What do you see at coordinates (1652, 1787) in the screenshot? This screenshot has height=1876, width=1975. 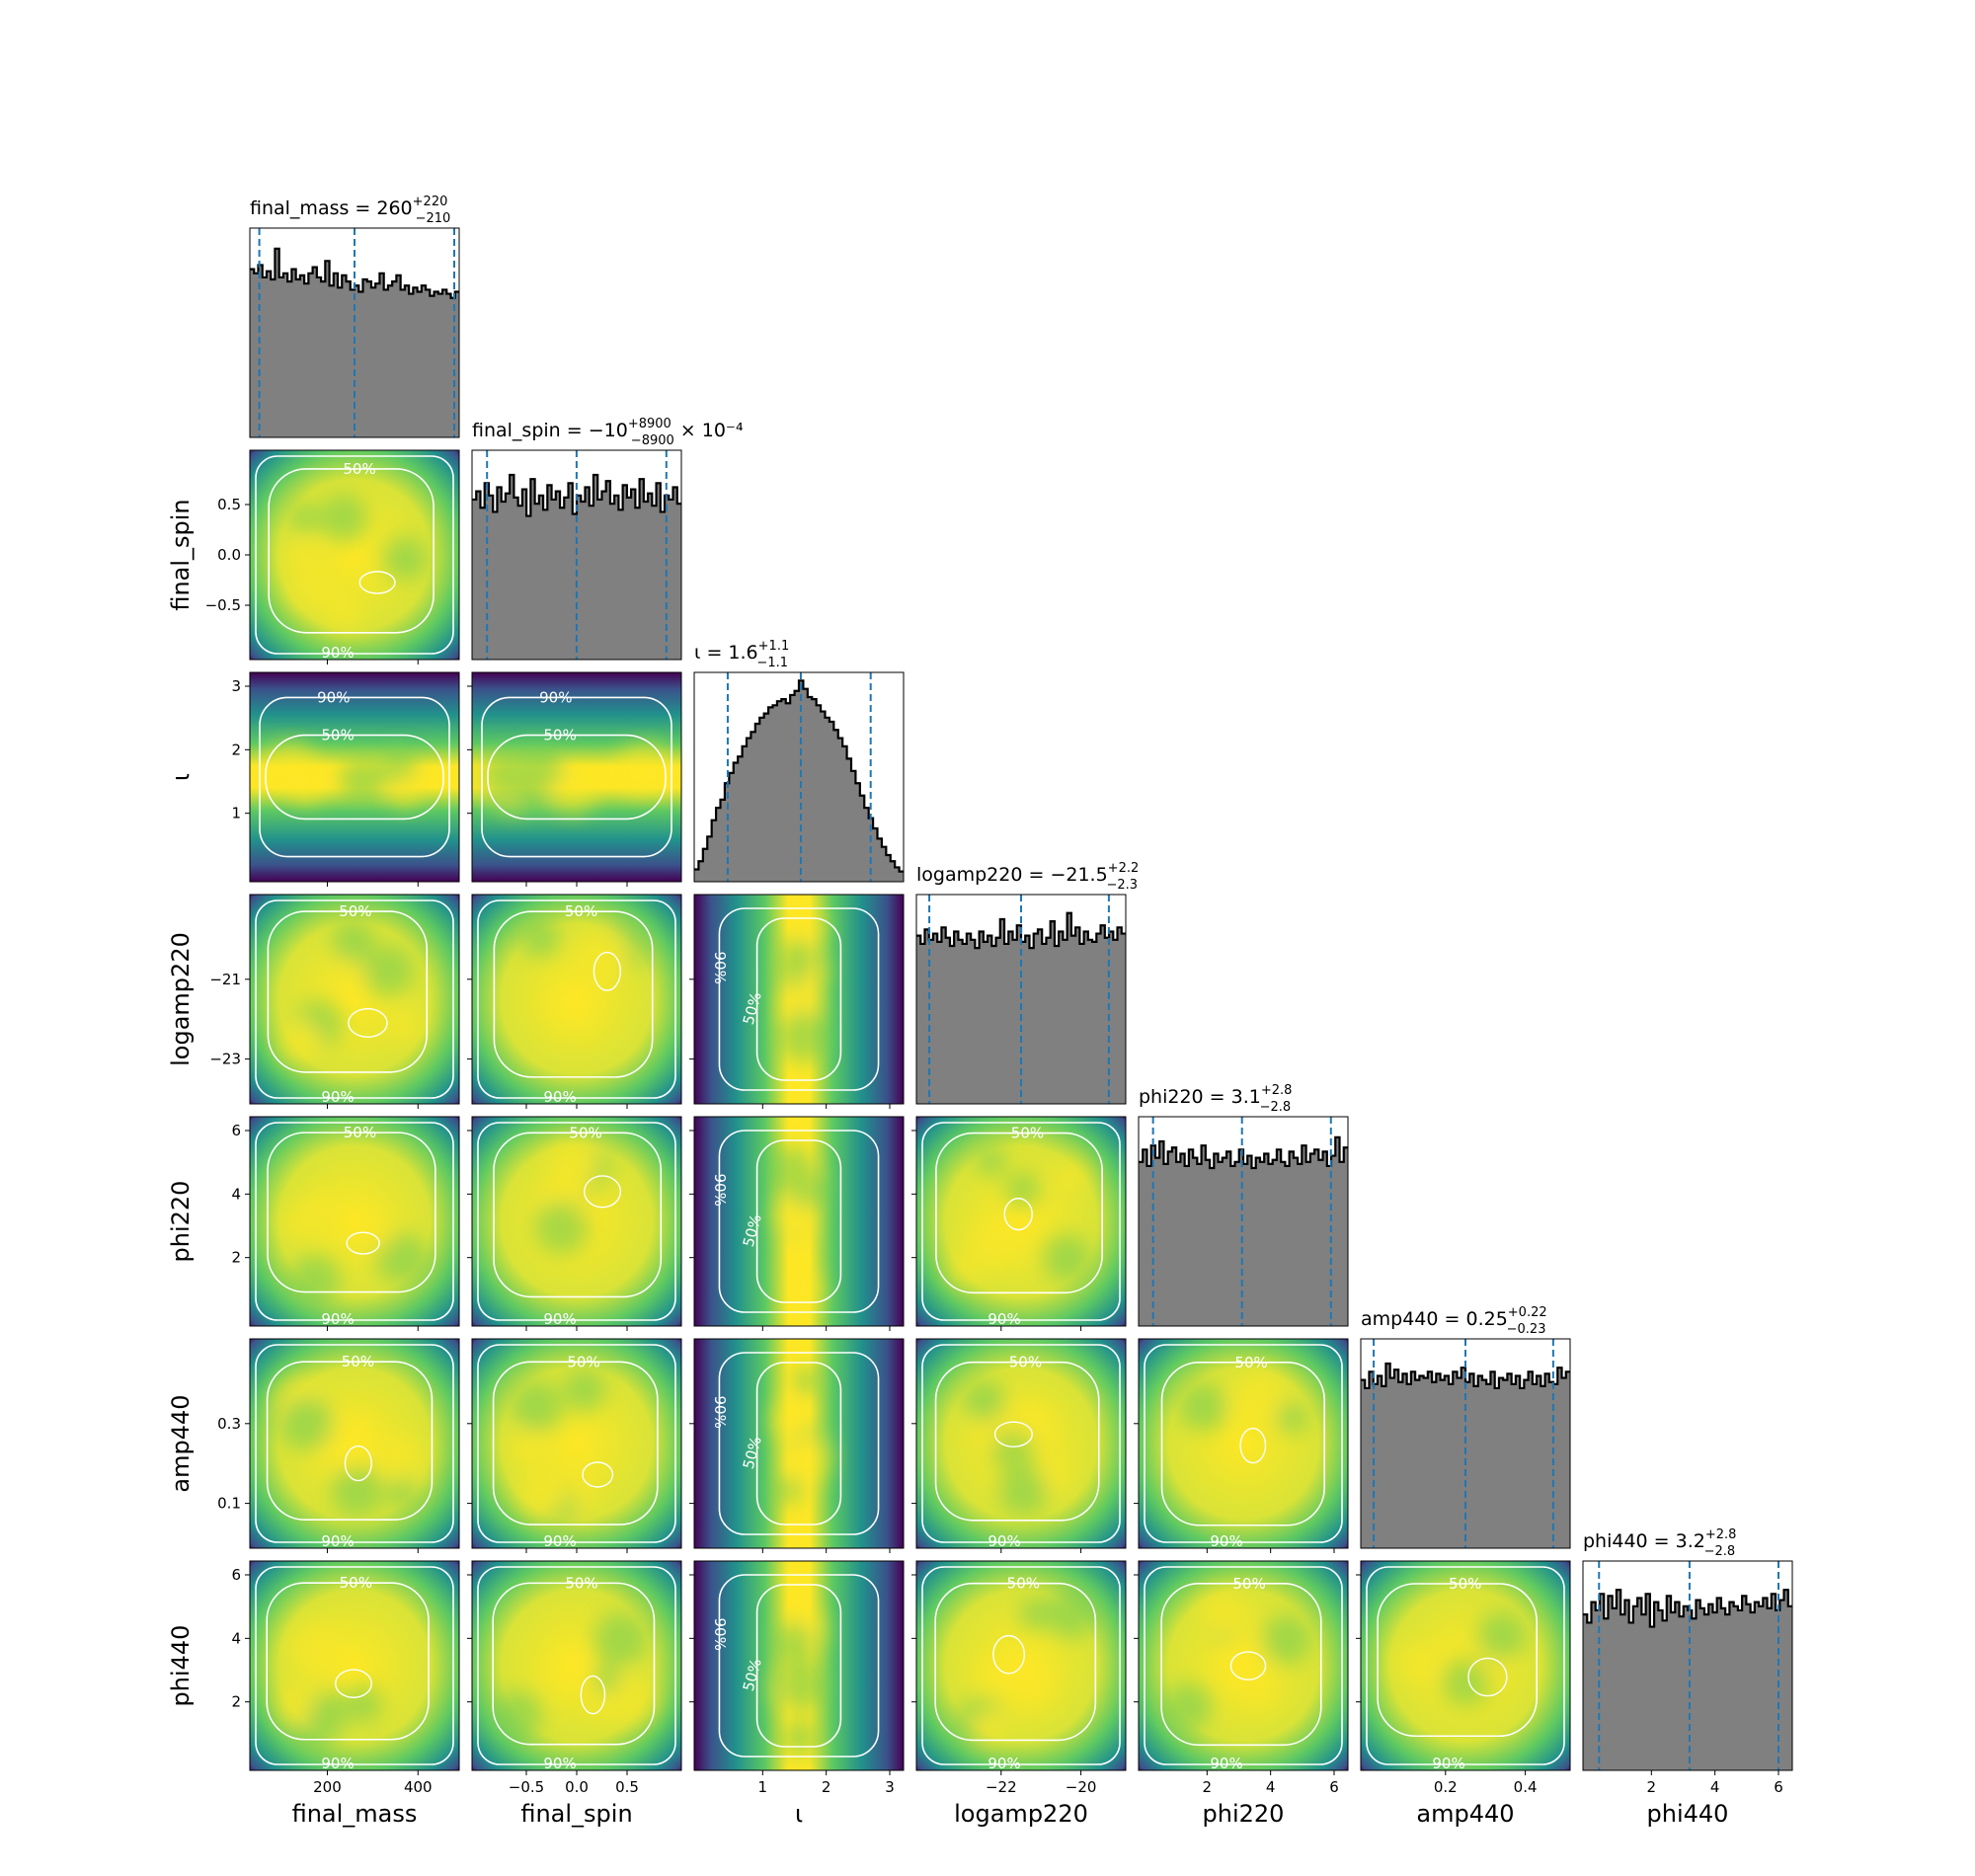 I see `x-tick-label: 2` at bounding box center [1652, 1787].